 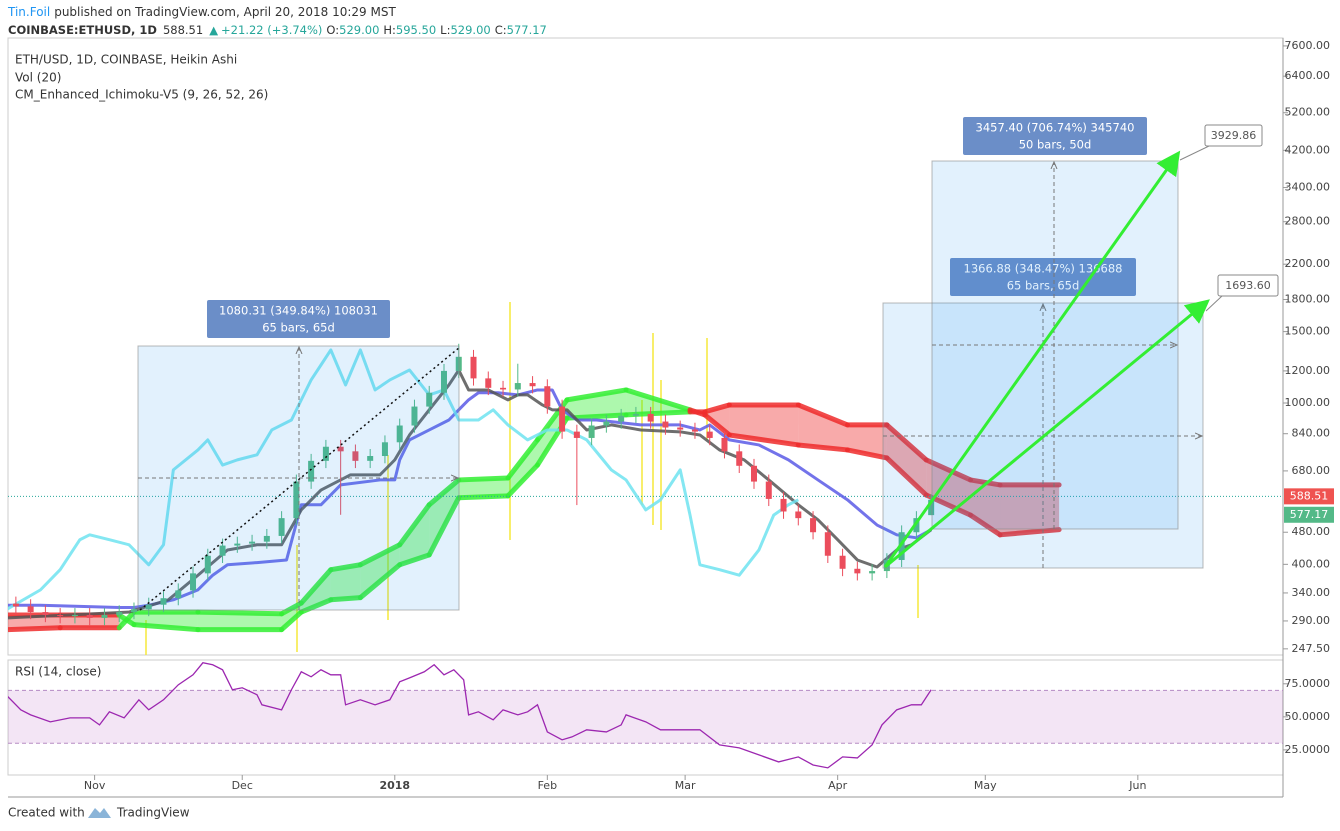 I want to click on close-price-box, so click(x=1309, y=514).